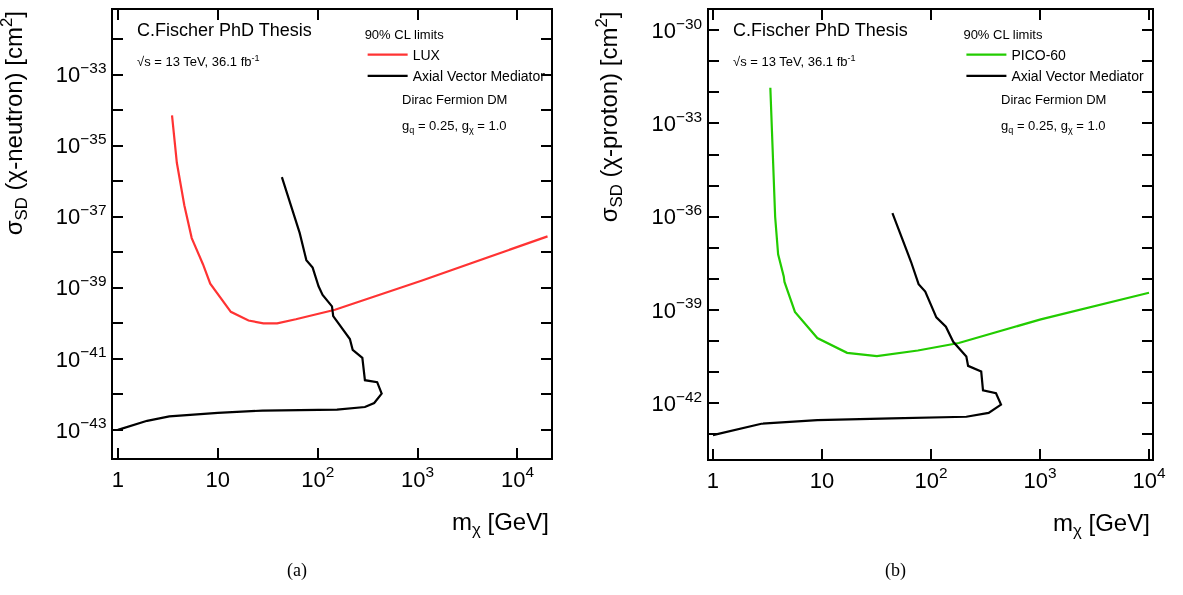 The width and height of the screenshot is (1183, 595). What do you see at coordinates (895, 570) in the screenshot?
I see `text: (b)` at bounding box center [895, 570].